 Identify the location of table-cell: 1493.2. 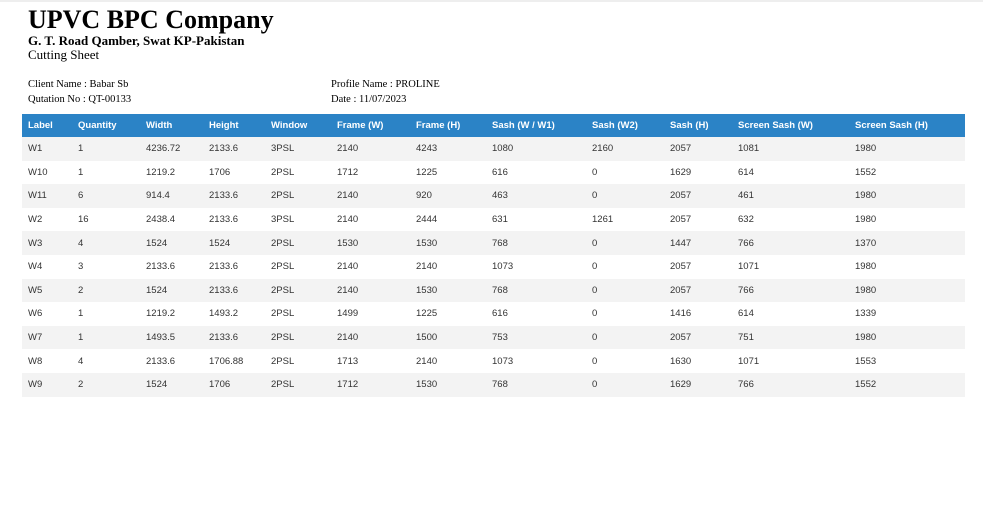
(224, 314).